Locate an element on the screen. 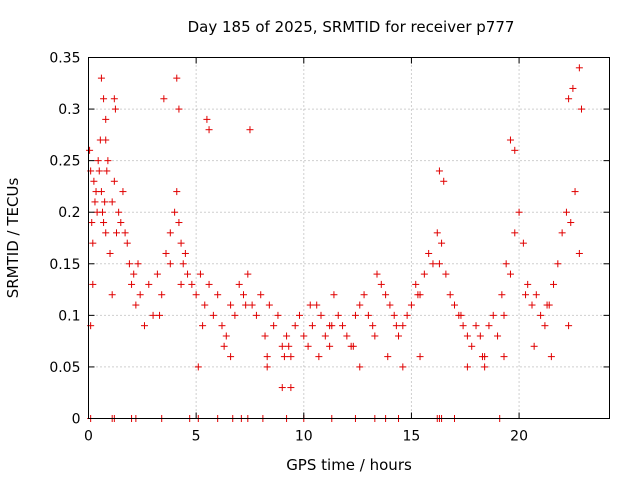  x-tick-label: 15 is located at coordinates (412, 437).